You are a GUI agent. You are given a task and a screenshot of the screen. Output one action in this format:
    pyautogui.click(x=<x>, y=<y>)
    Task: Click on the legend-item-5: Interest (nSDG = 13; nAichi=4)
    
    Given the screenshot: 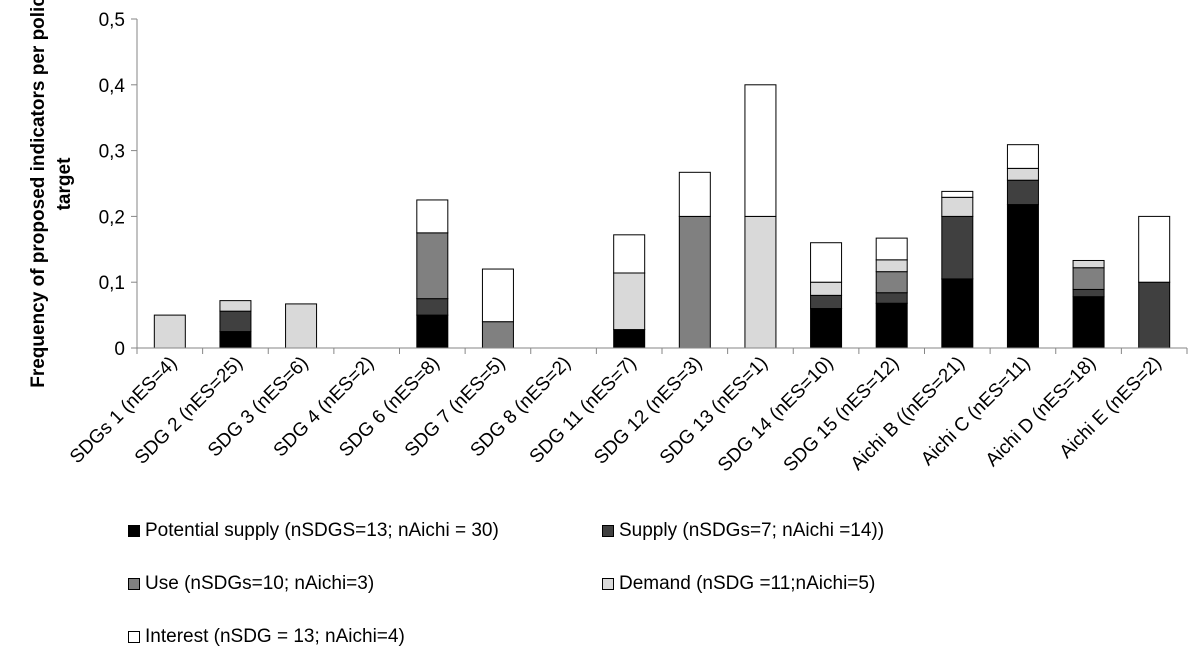 What is the action you would take?
    pyautogui.click(x=266, y=637)
    